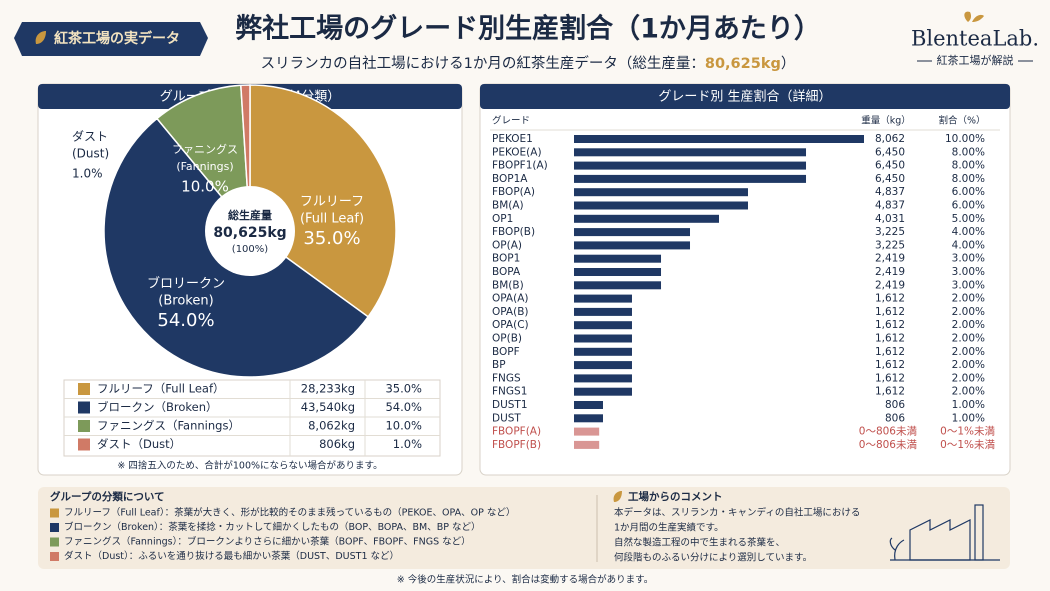 The image size is (1050, 591). I want to click on grade-label: BOPA, so click(506, 272).